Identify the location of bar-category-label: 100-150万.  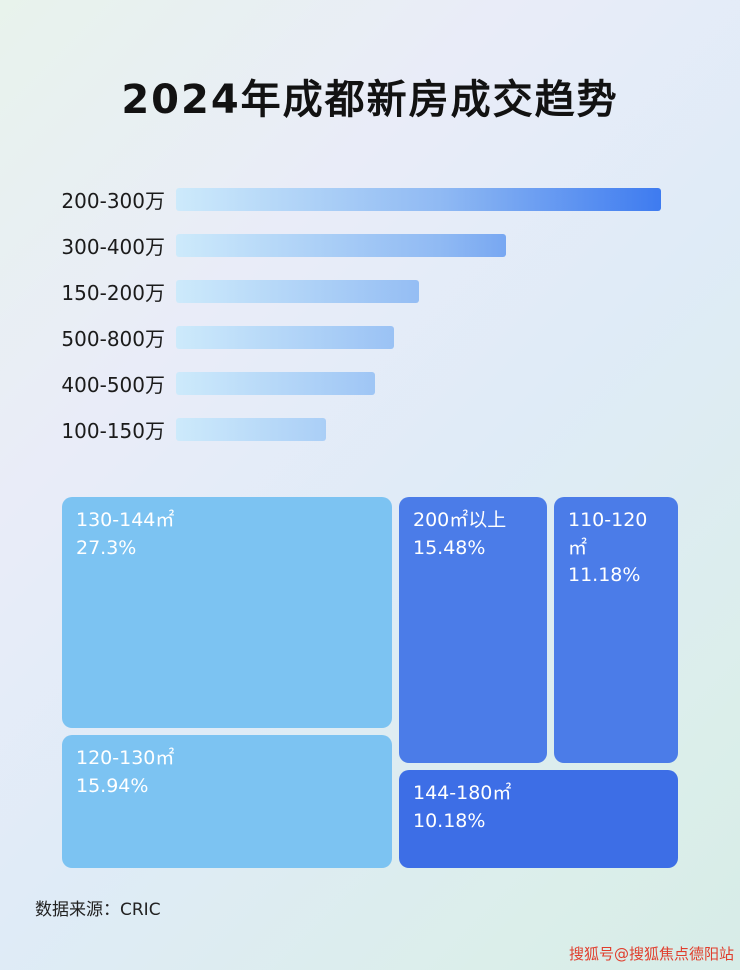
(113, 430).